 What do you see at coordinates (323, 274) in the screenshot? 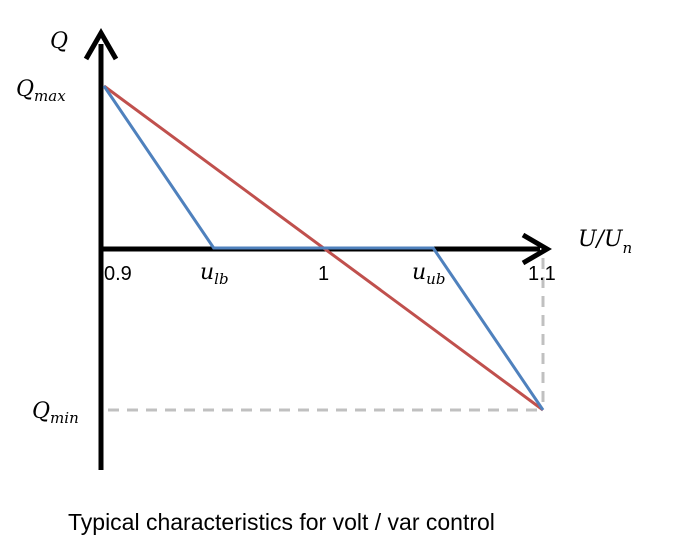
I see `x-tick-1: 1` at bounding box center [323, 274].